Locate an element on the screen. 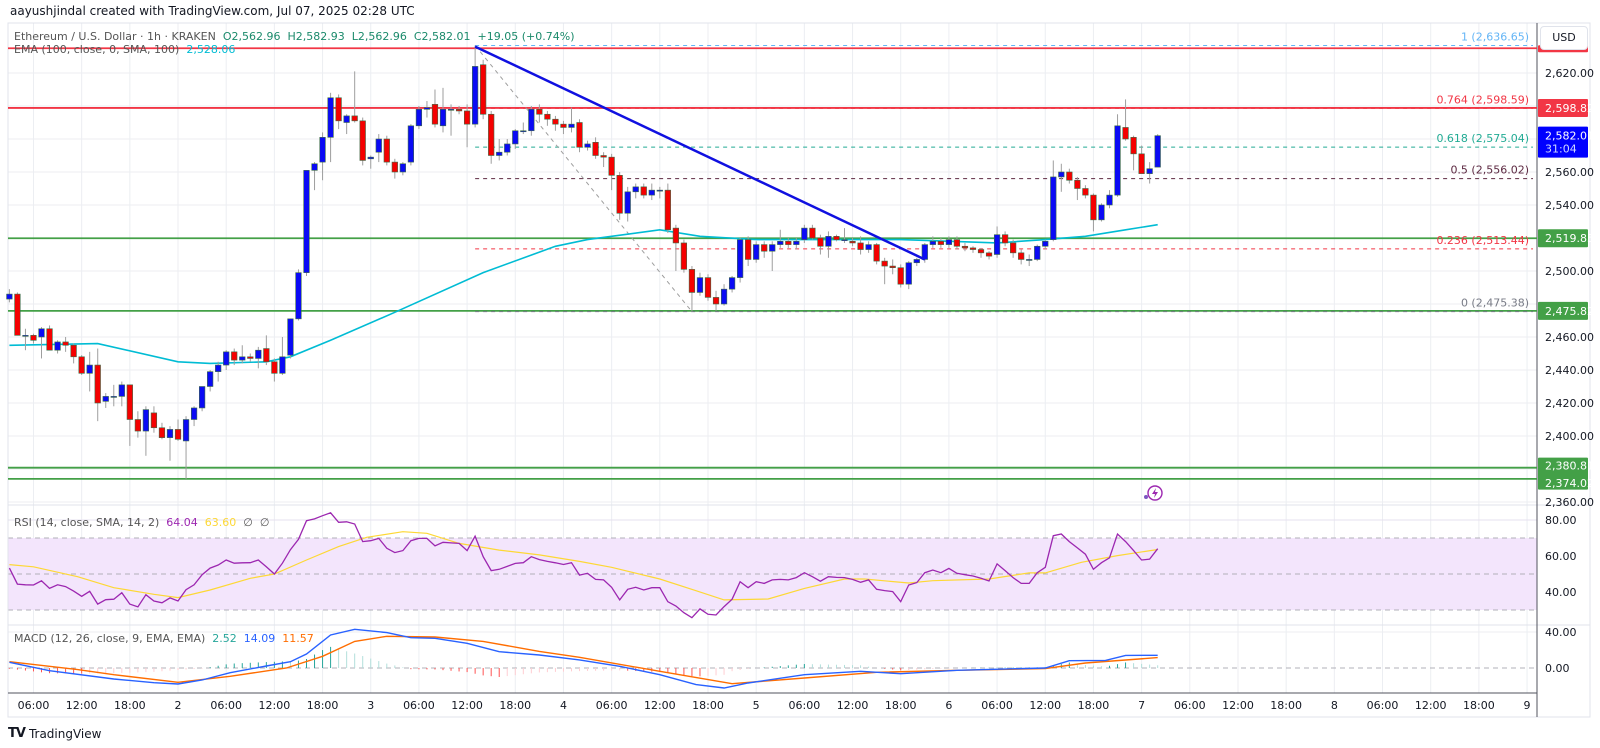  rsi-sma-value: 63.60 is located at coordinates (220, 522).